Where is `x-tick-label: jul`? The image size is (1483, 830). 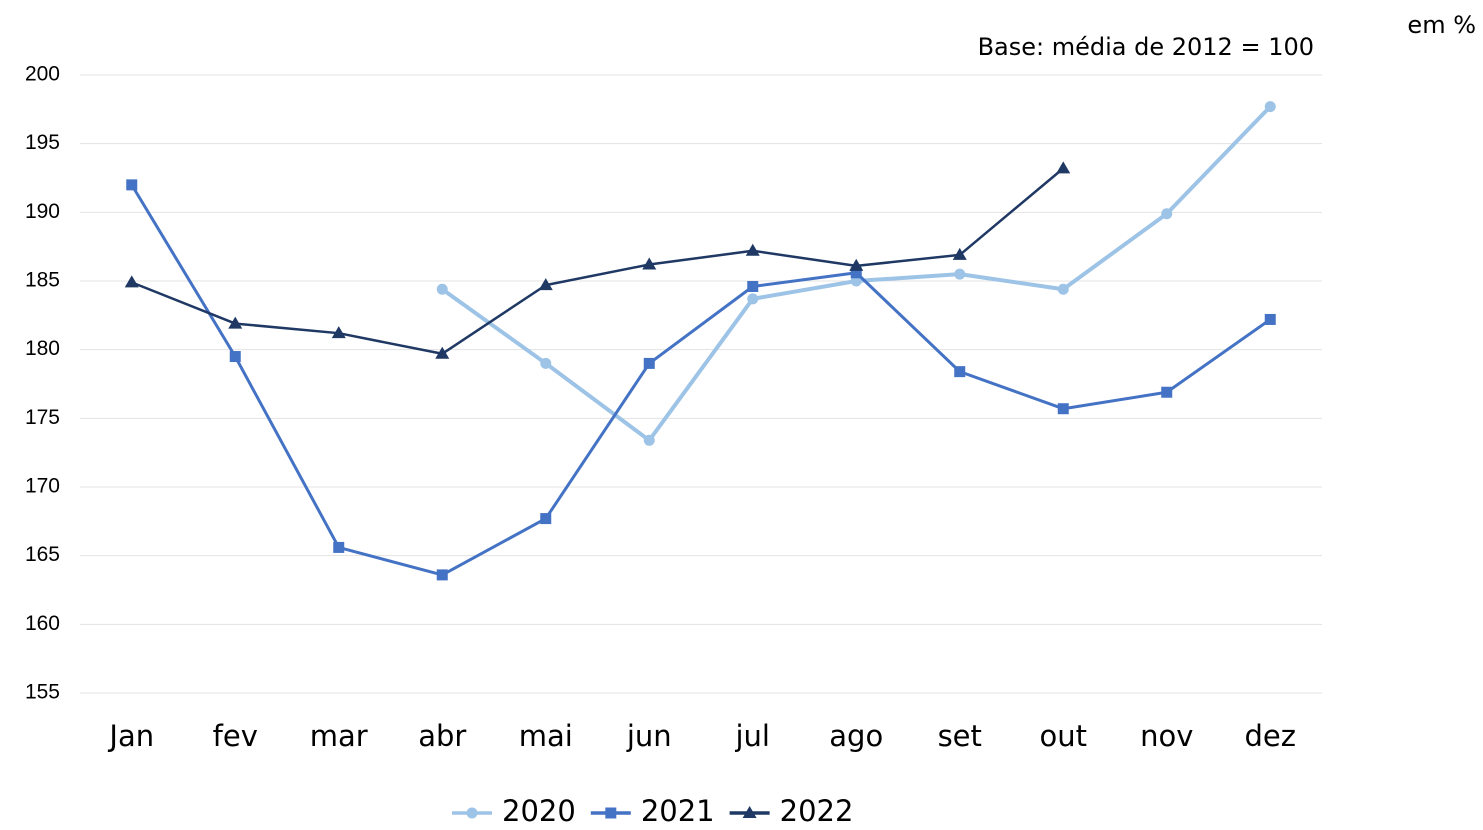
x-tick-label: jul is located at coordinates (753, 736).